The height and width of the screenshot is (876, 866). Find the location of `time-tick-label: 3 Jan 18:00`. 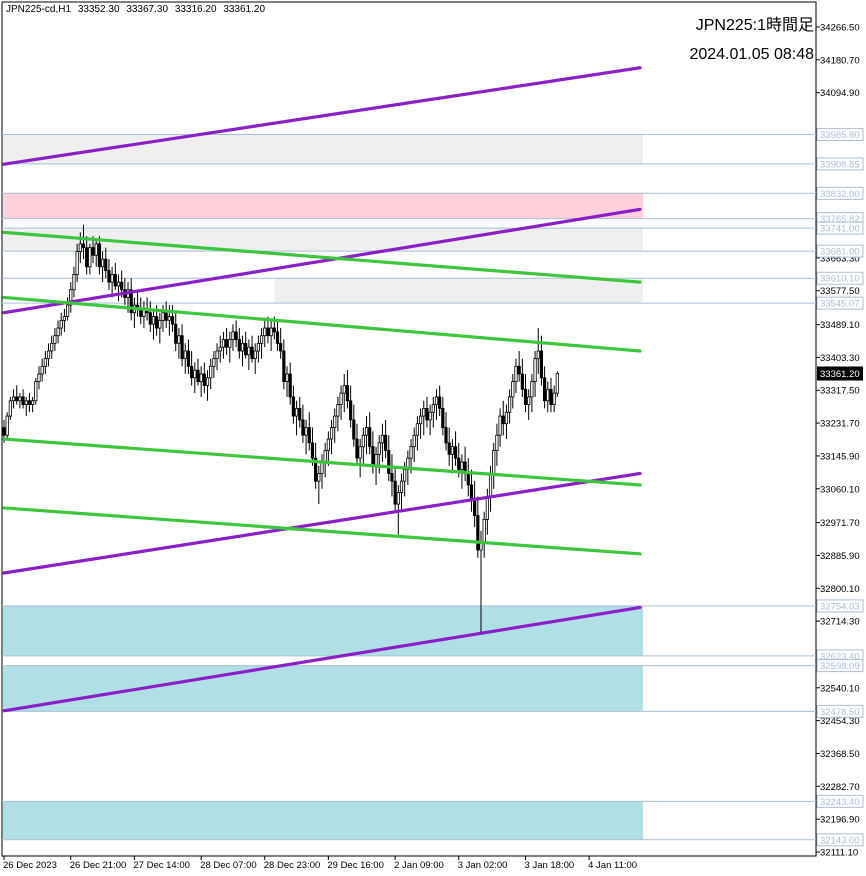

time-tick-label: 3 Jan 18:00 is located at coordinates (550, 865).